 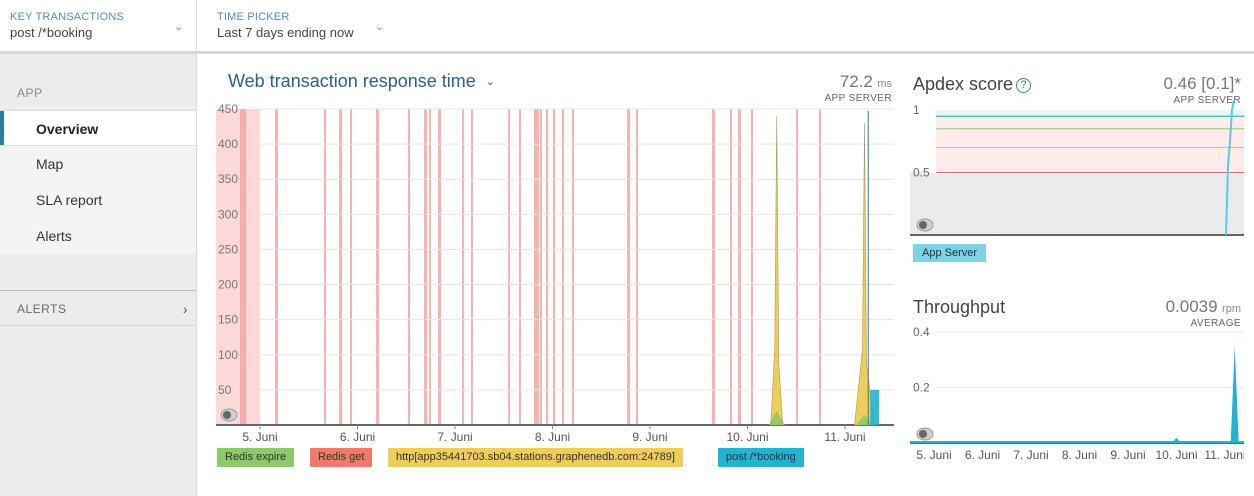 What do you see at coordinates (225, 390) in the screenshot?
I see `y-tick-label: 50` at bounding box center [225, 390].